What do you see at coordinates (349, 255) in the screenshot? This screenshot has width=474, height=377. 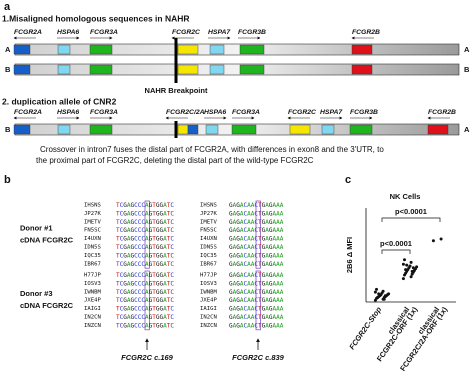 I see `y-axis-label: 2B6 Δ MFI` at bounding box center [349, 255].